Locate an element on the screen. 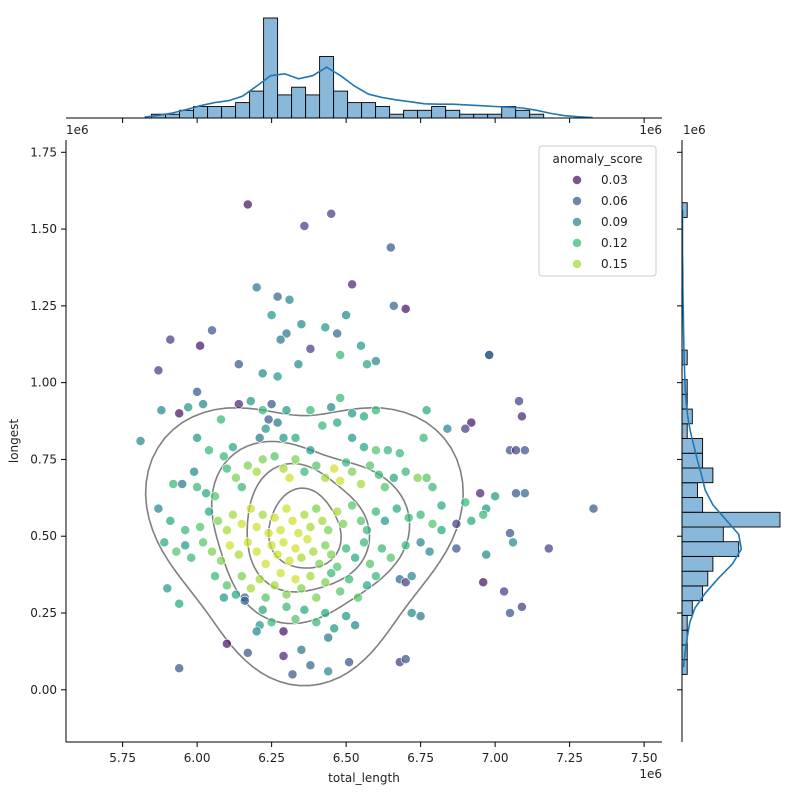  top-marginal-histogram: 1e6 is located at coordinates (364, 77).